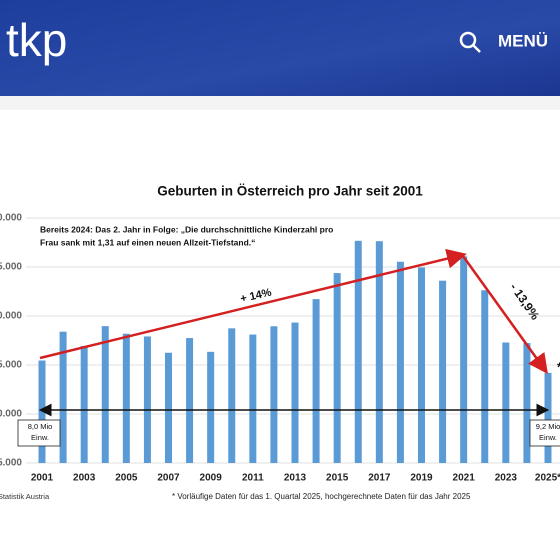 This screenshot has height=560, width=560. I want to click on x-tick-label: 2025*, so click(547, 478).